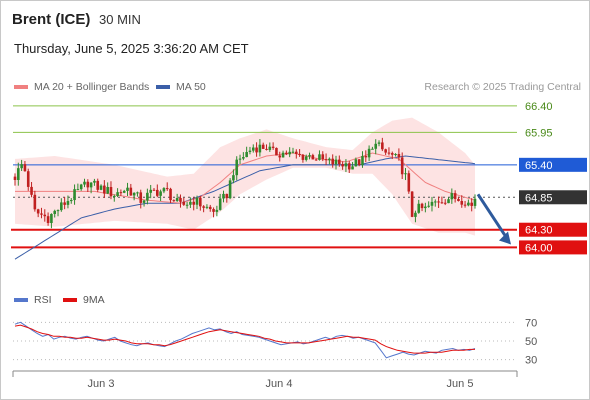 Image resolution: width=590 pixels, height=400 pixels. Describe the element at coordinates (244, 339) in the screenshot. I see `rsi-series-9ma` at that location.